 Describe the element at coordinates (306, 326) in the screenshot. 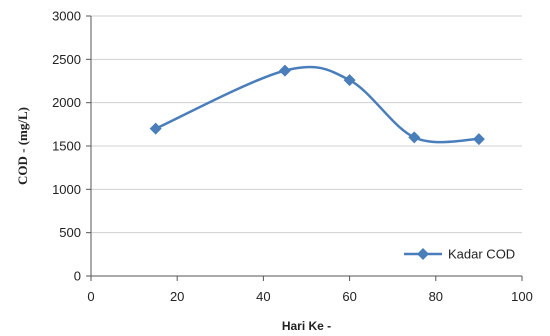

I see `x-axis-title: Hari Ke -` at that location.